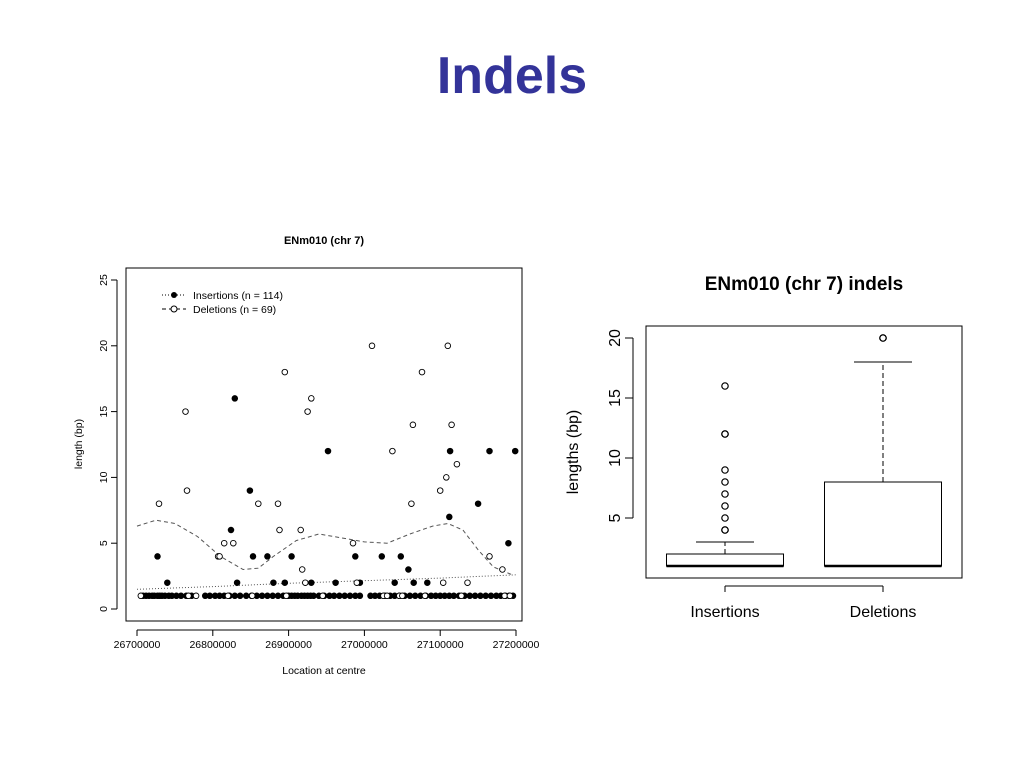 The width and height of the screenshot is (1024, 768). What do you see at coordinates (324, 241) in the screenshot?
I see `scatter-title: ENm010 (chr 7)` at bounding box center [324, 241].